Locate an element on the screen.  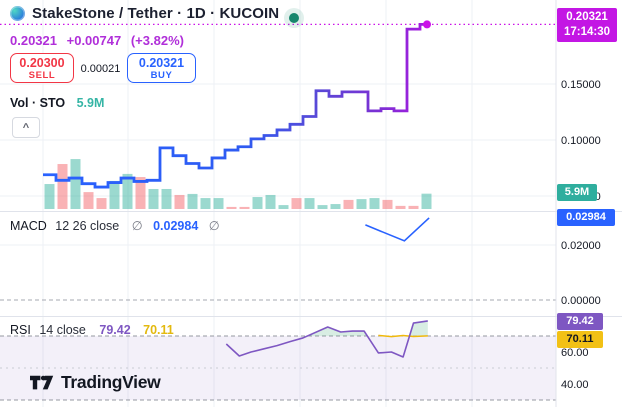
scale-tick-label: 0.00000 is located at coordinates (581, 301).